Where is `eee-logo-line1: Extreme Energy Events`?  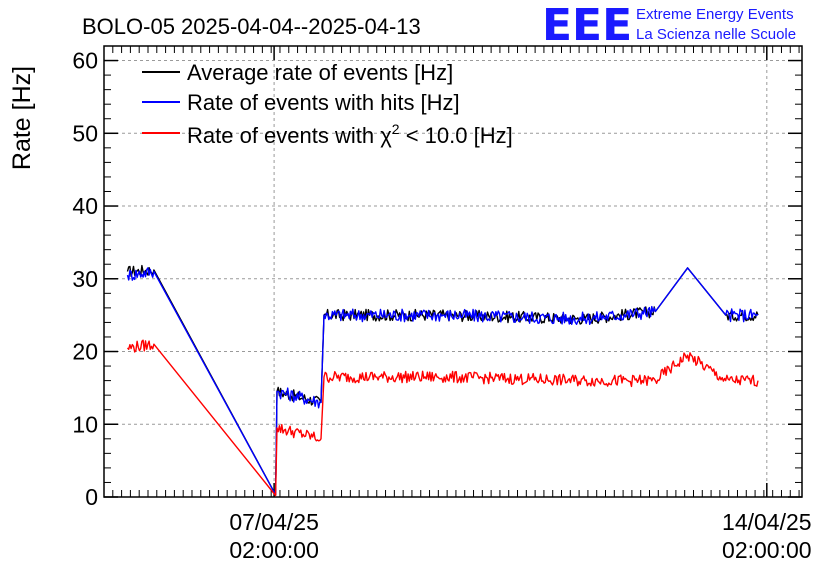 eee-logo-line1: Extreme Energy Events is located at coordinates (715, 14).